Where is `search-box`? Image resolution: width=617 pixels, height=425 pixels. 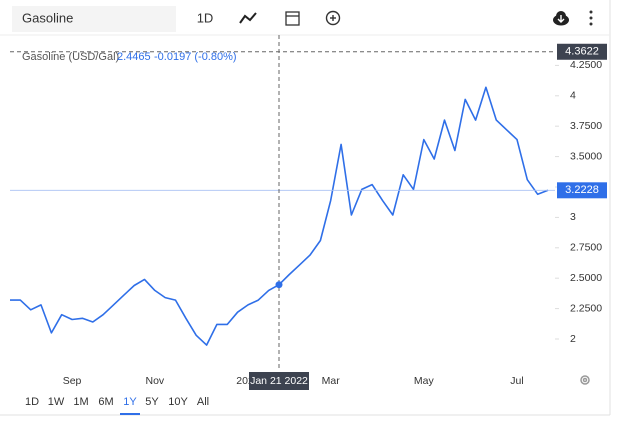 search-box is located at coordinates (94, 19).